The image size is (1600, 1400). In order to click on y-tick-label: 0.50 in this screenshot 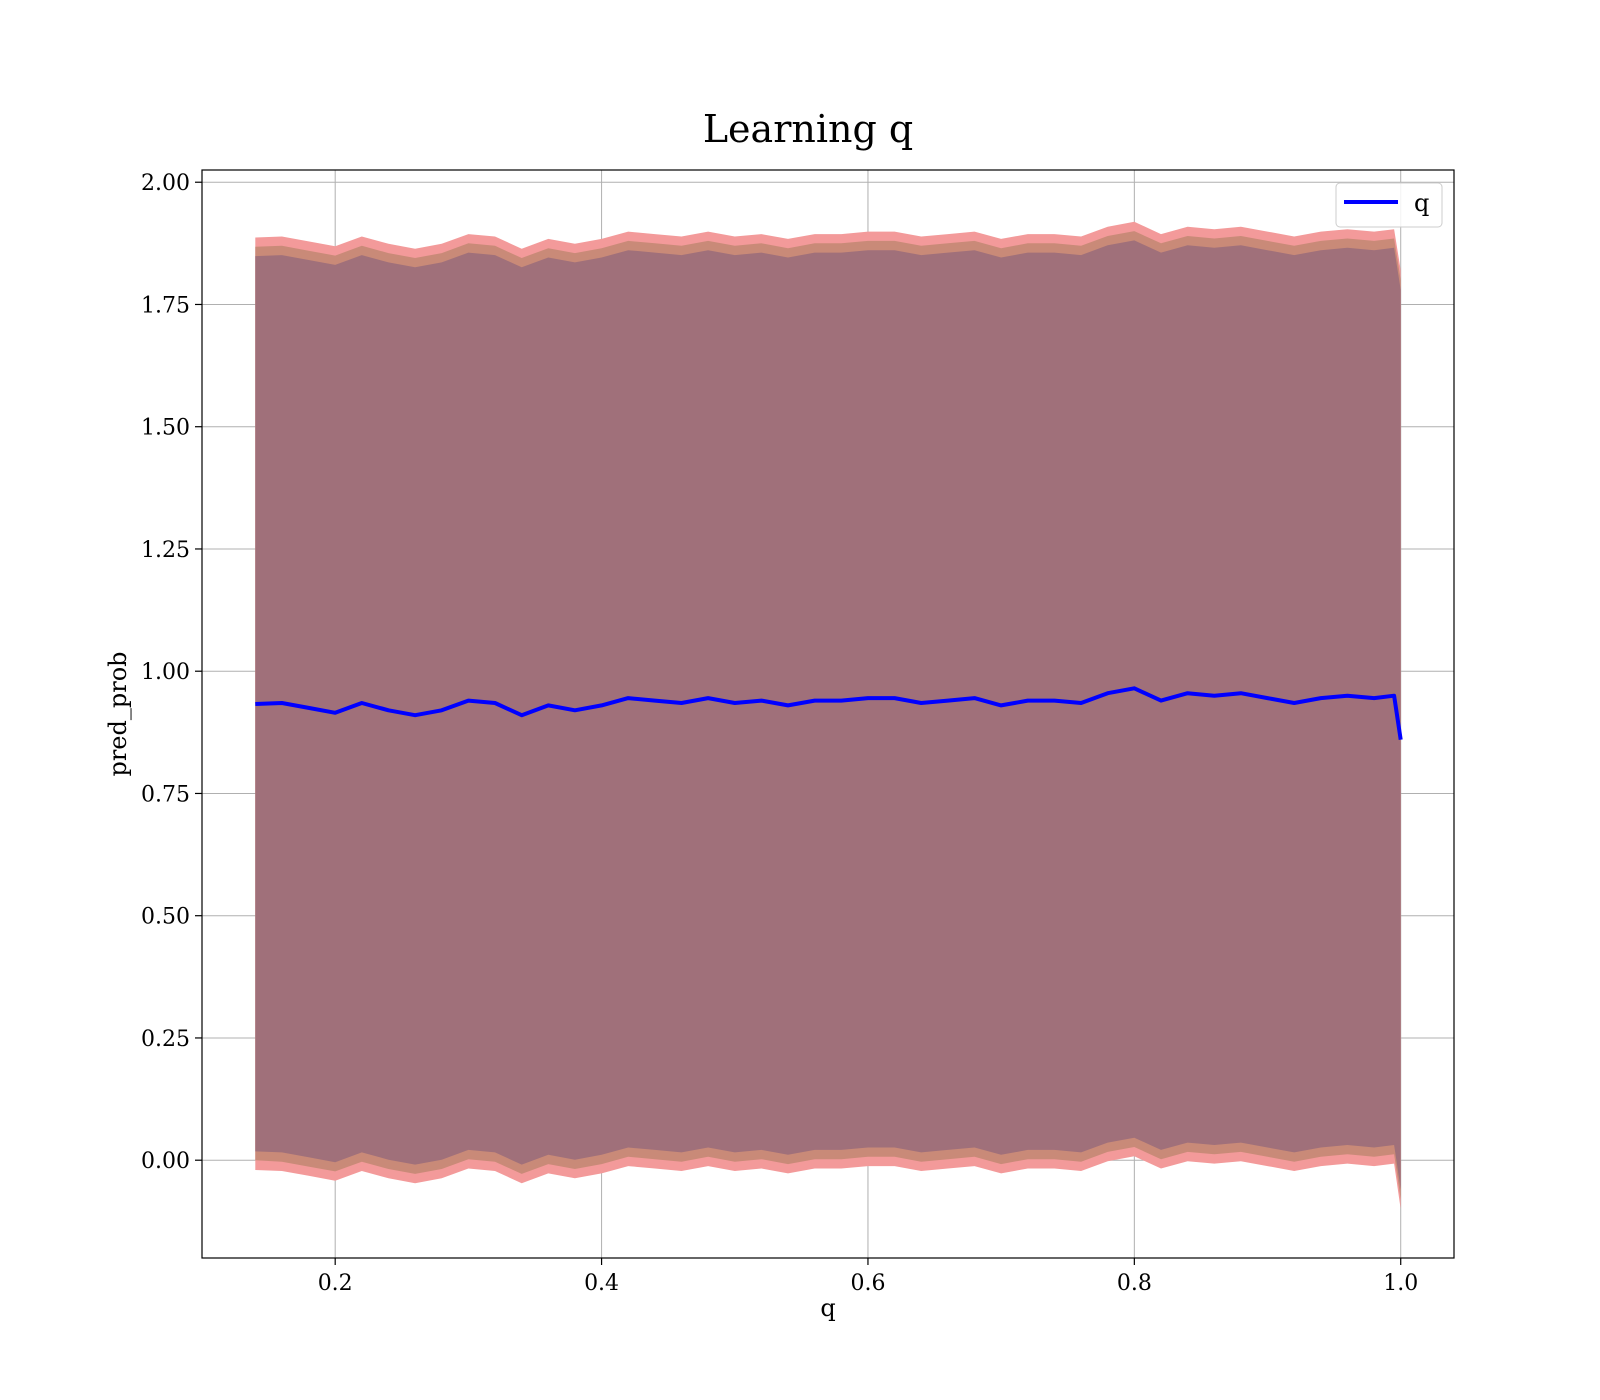, I will do `click(165, 917)`.